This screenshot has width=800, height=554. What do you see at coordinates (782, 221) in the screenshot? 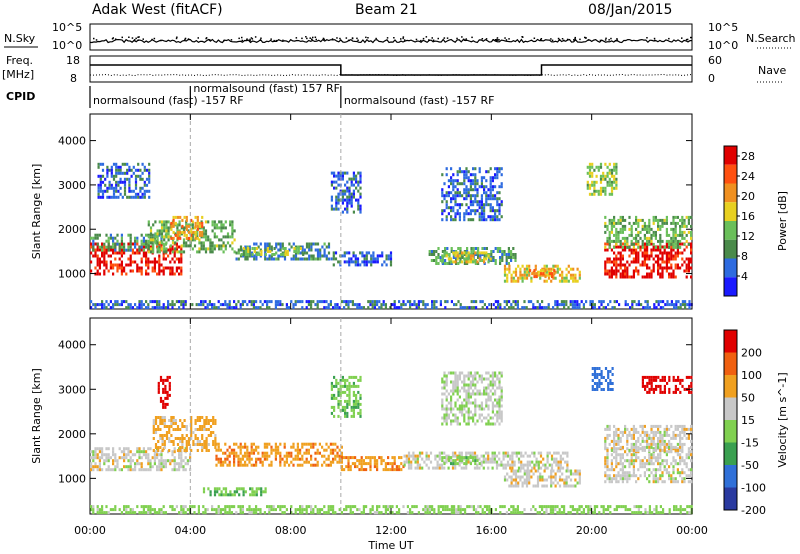
I see `colorbar-label: Power [dB]` at bounding box center [782, 221].